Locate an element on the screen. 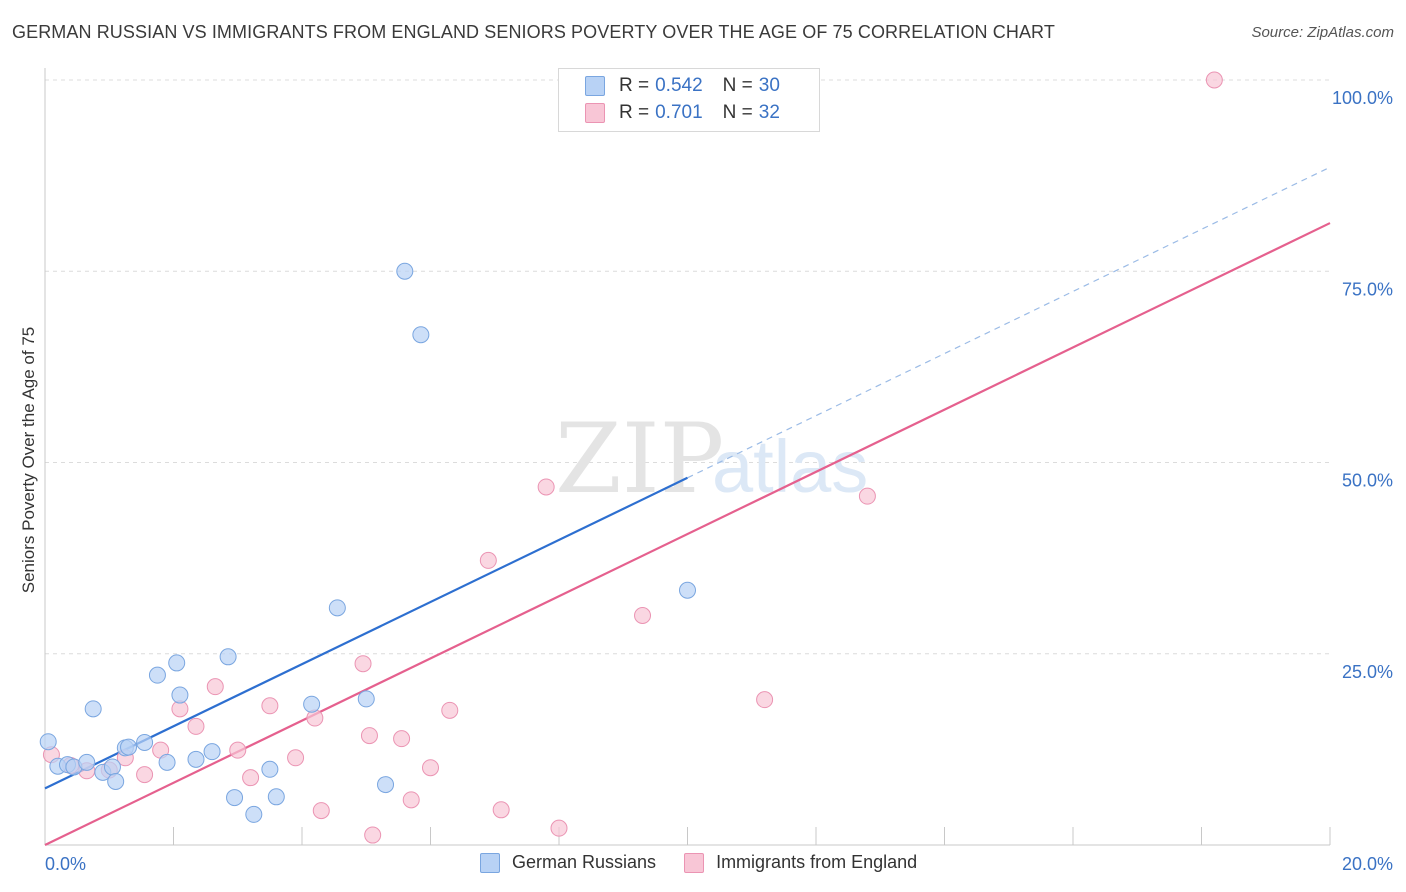  watermark-zip: ZIP is located at coordinates (639, 459).